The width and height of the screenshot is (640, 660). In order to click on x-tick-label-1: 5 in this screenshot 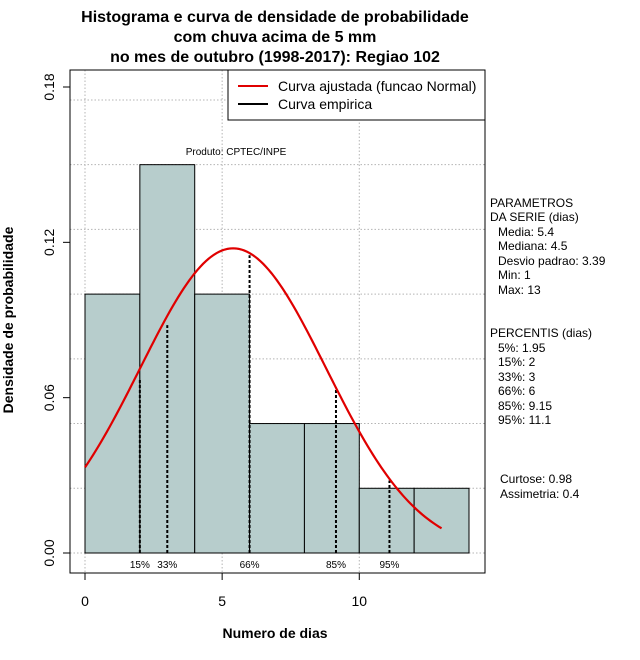, I will do `click(222, 601)`.